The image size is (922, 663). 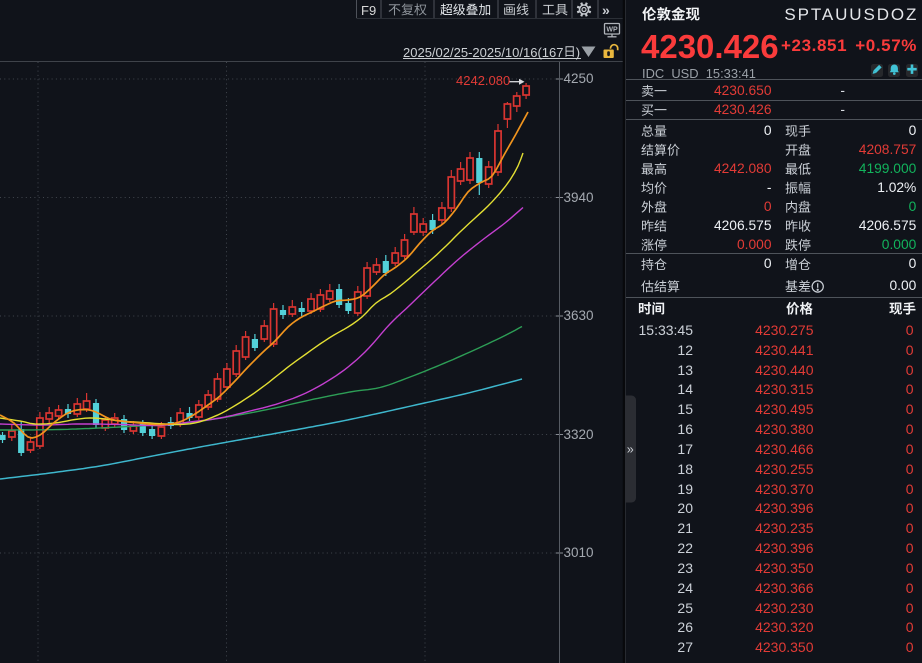 What do you see at coordinates (612, 30) in the screenshot?
I see `svg-text: WP` at bounding box center [612, 30].